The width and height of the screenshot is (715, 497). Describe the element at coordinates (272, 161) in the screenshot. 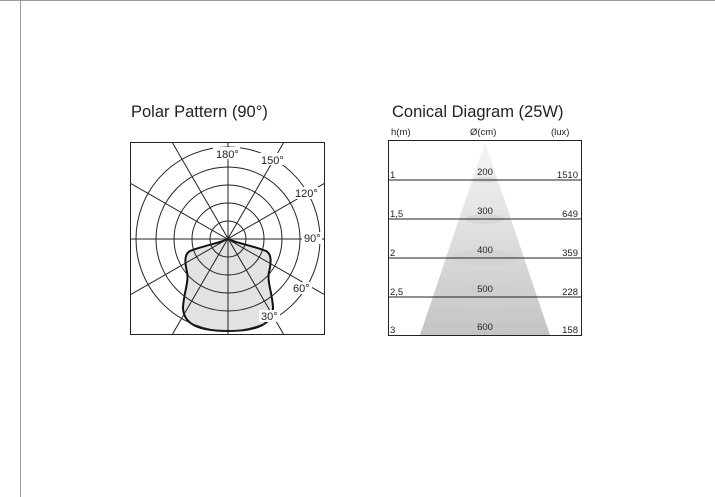

I see `angle-label-150: 150°` at that location.